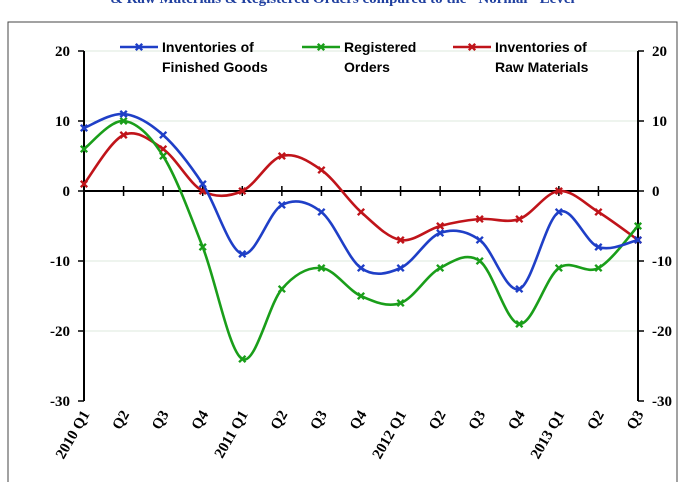 The height and width of the screenshot is (482, 685). I want to click on y-tick-label-right: 0, so click(656, 192).